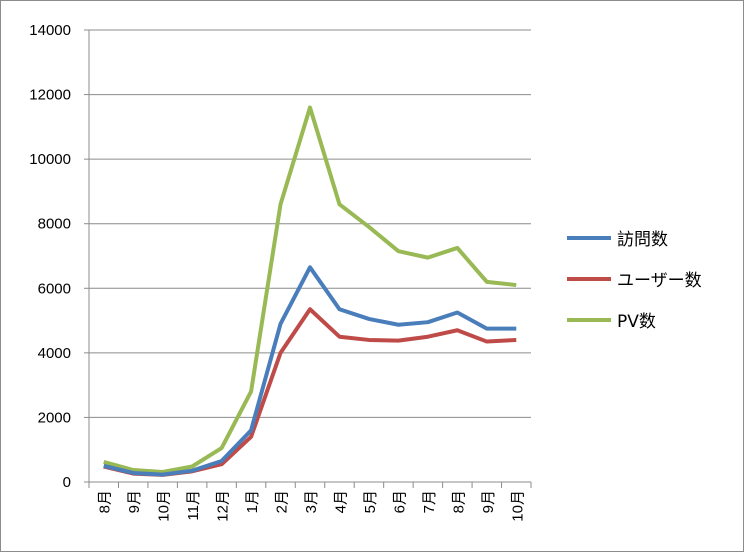 Image resolution: width=744 pixels, height=552 pixels. What do you see at coordinates (50, 30) in the screenshot?
I see `y-tick-label: 14000` at bounding box center [50, 30].